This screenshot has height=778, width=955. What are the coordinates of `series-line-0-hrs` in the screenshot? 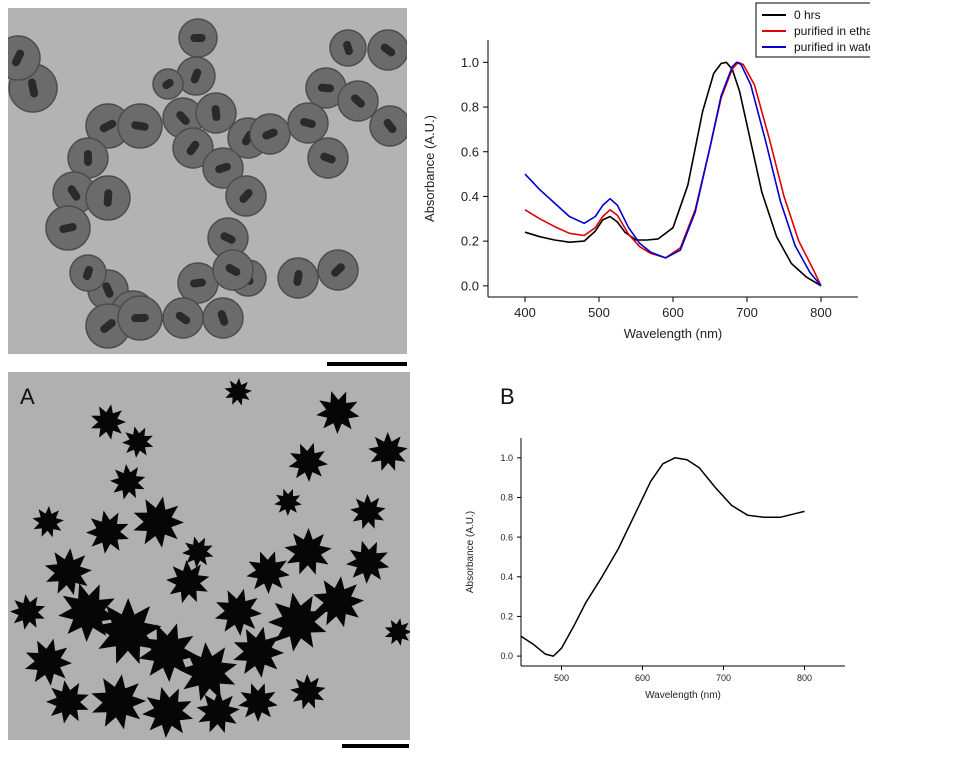 It's located at (673, 174).